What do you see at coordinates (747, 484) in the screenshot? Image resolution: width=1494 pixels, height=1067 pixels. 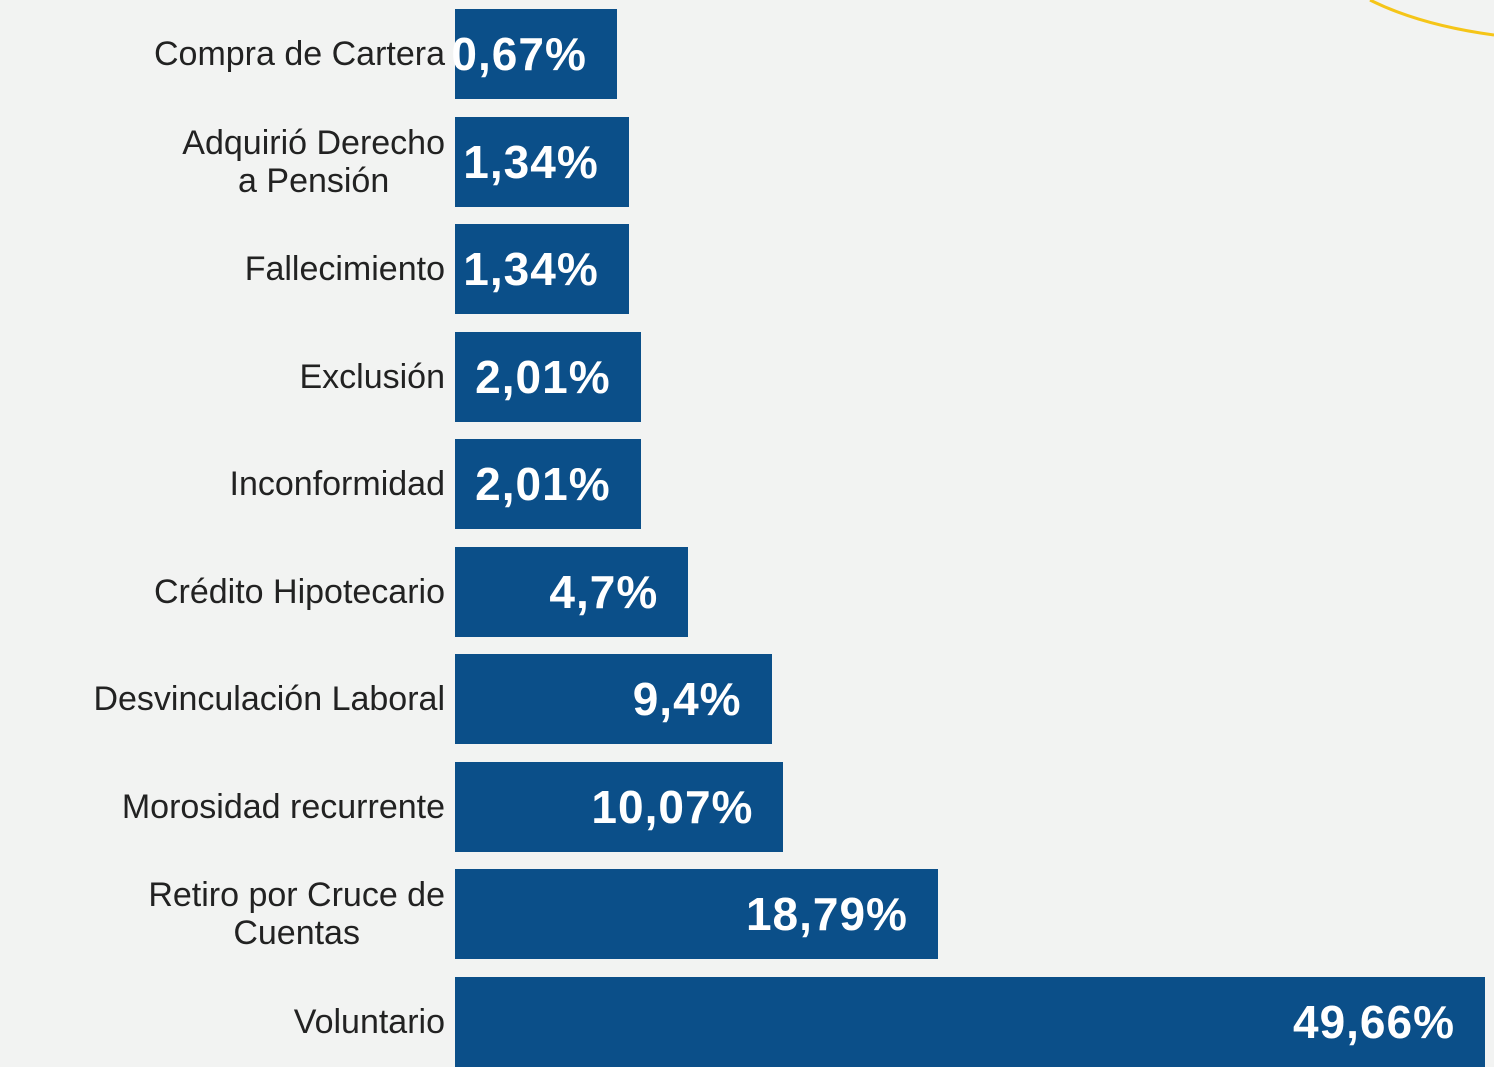 I see `bar-row: Inconformidad 2,01%` at bounding box center [747, 484].